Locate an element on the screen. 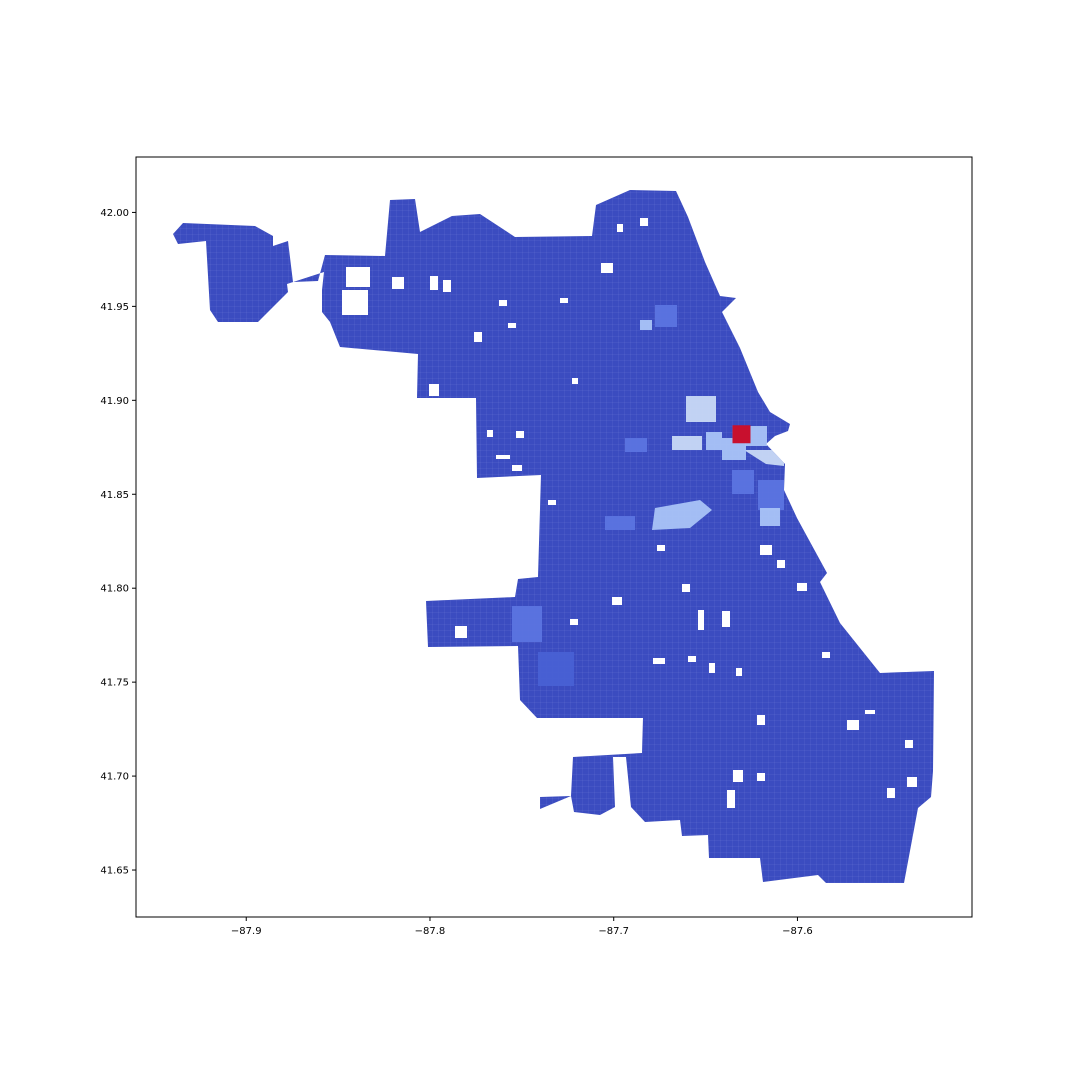 The image size is (1080, 1080). y-tick-label: 41.80 is located at coordinates (114, 589).